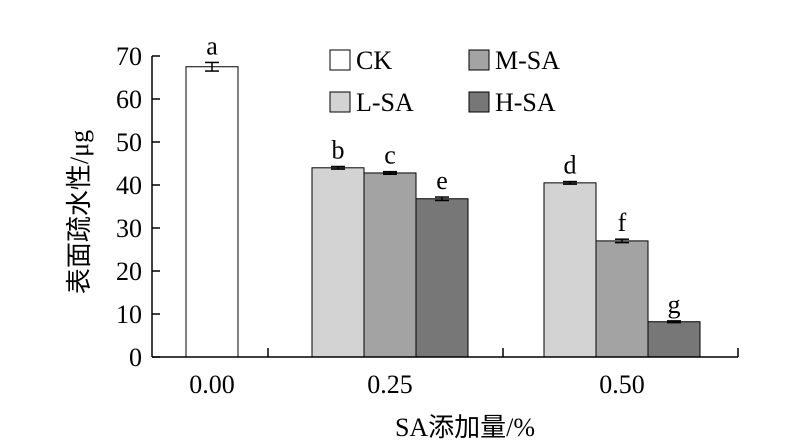 The image size is (809, 446). Describe the element at coordinates (525, 102) in the screenshot. I see `legend-label-H-SA: H-SA` at that location.